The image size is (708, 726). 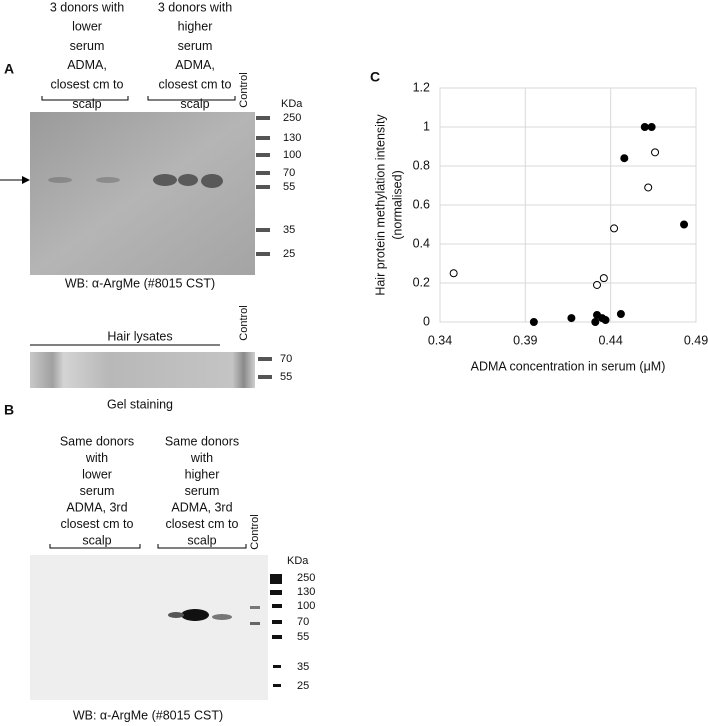 I want to click on panel-label: A, so click(x=9, y=69).